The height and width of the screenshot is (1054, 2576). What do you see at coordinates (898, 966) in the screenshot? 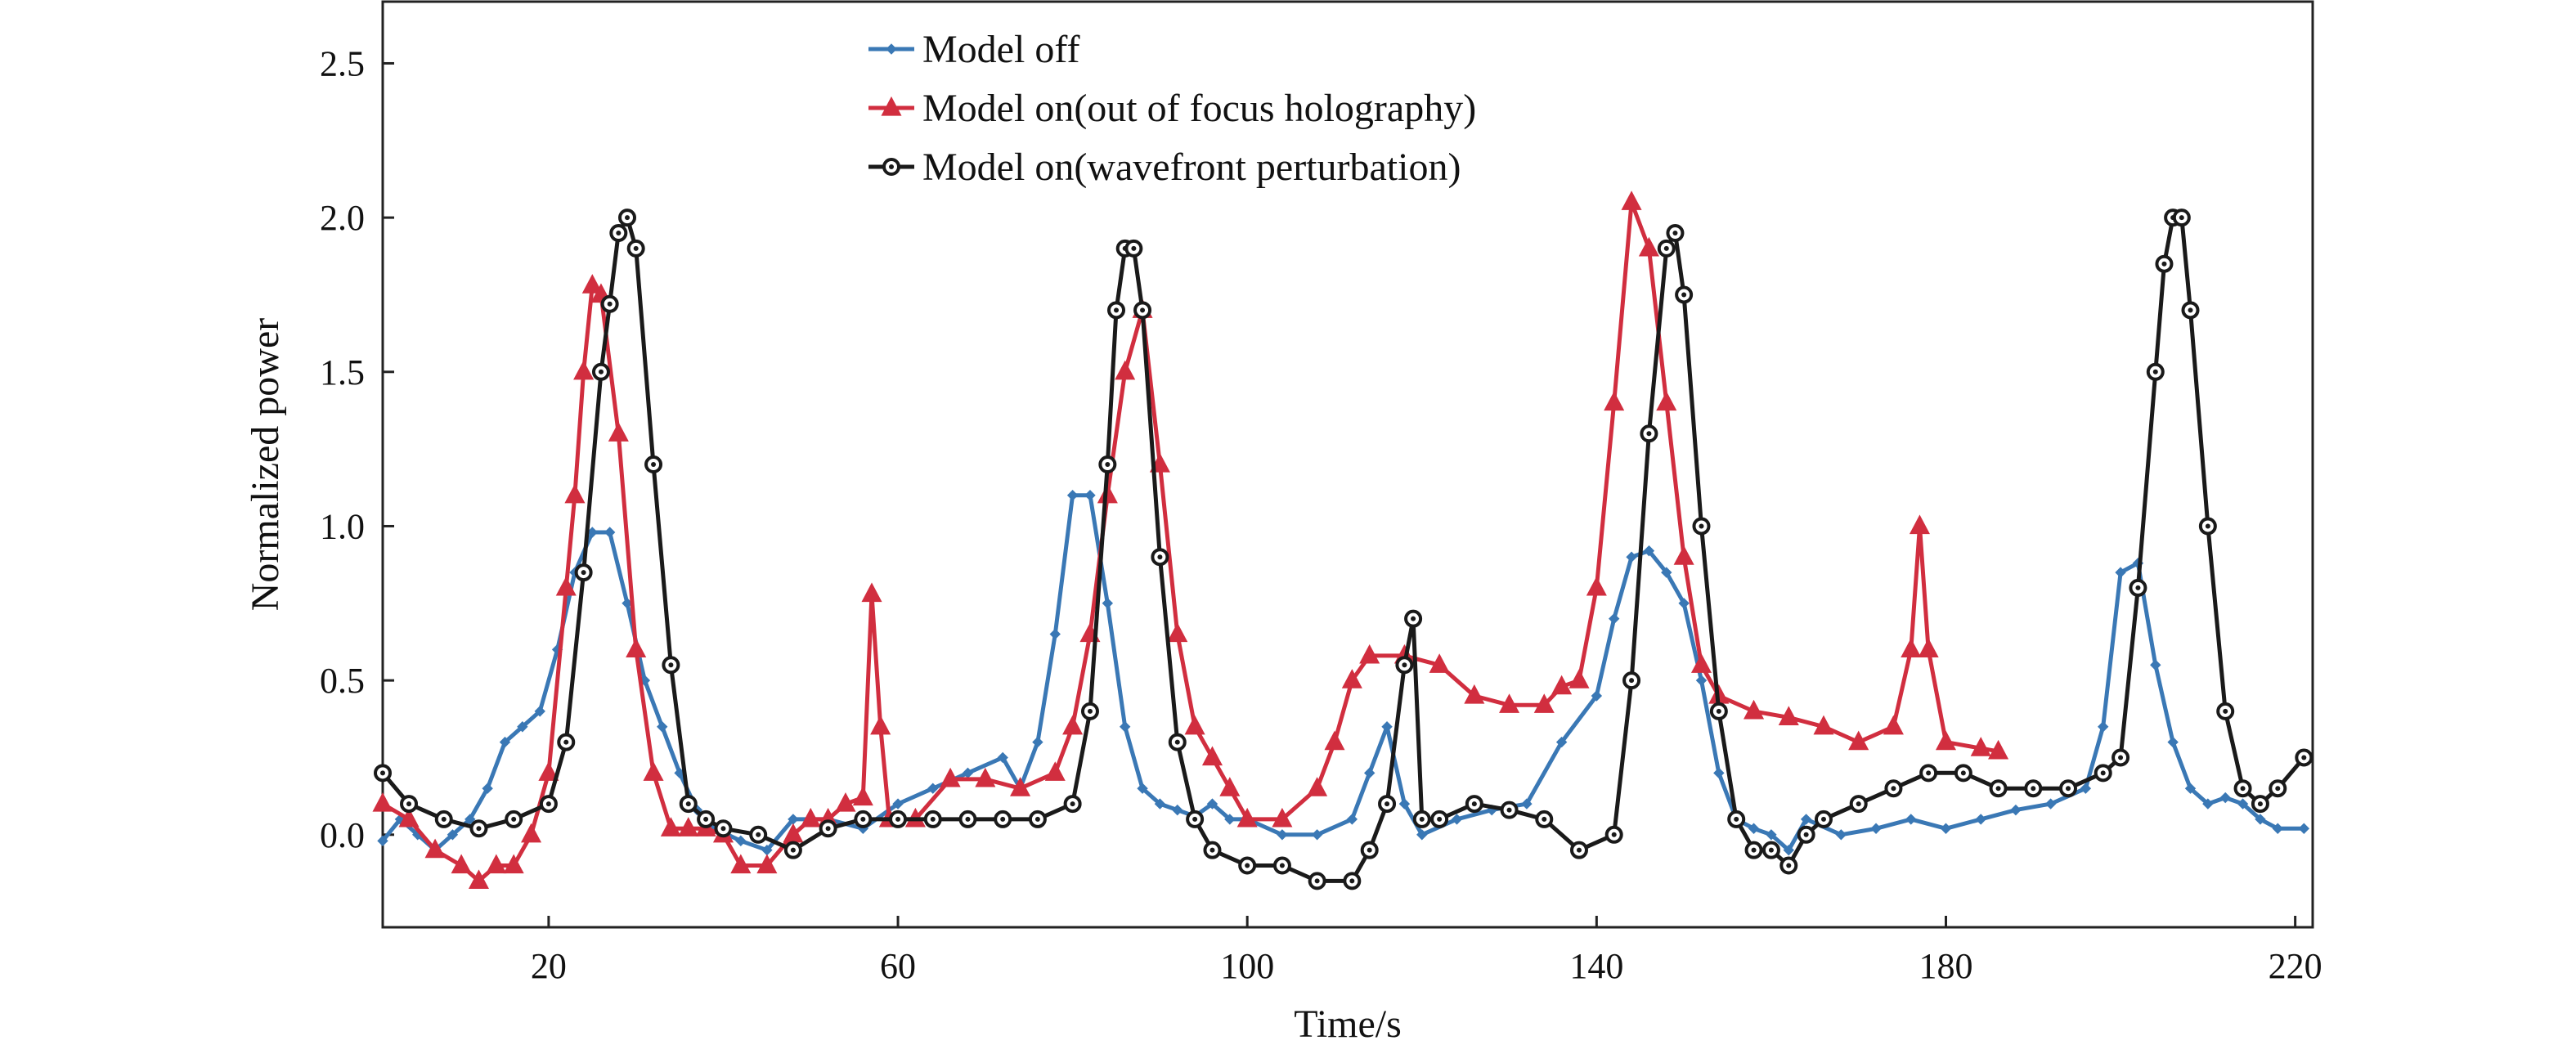
I see `x-tick-label: 60` at bounding box center [898, 966].